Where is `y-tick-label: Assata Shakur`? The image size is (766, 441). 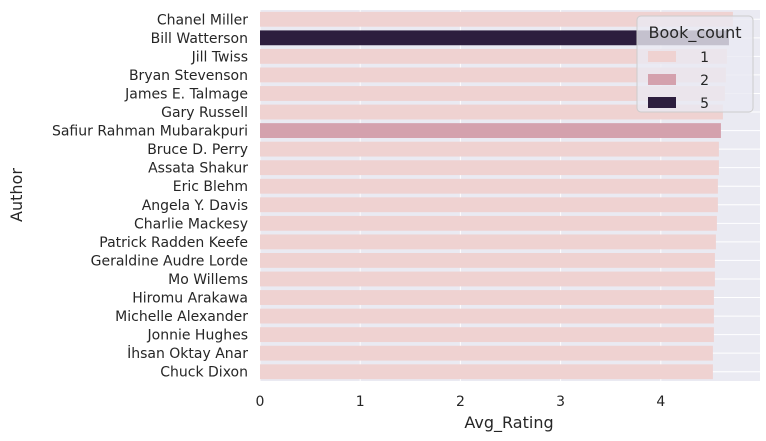
y-tick-label: Assata Shakur is located at coordinates (198, 169).